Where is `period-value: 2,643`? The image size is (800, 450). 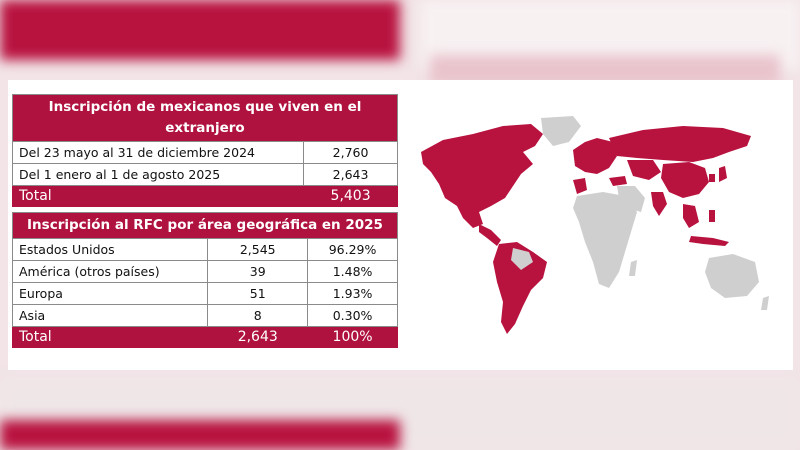 period-value: 2,643 is located at coordinates (350, 174).